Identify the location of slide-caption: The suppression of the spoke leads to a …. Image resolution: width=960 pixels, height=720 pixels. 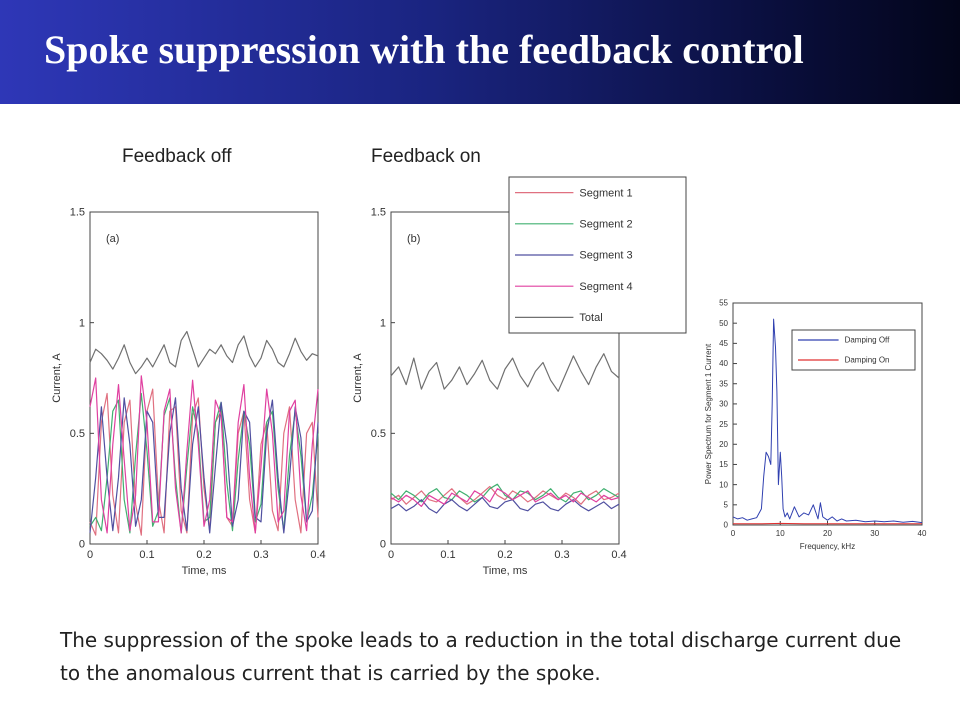
(481, 656).